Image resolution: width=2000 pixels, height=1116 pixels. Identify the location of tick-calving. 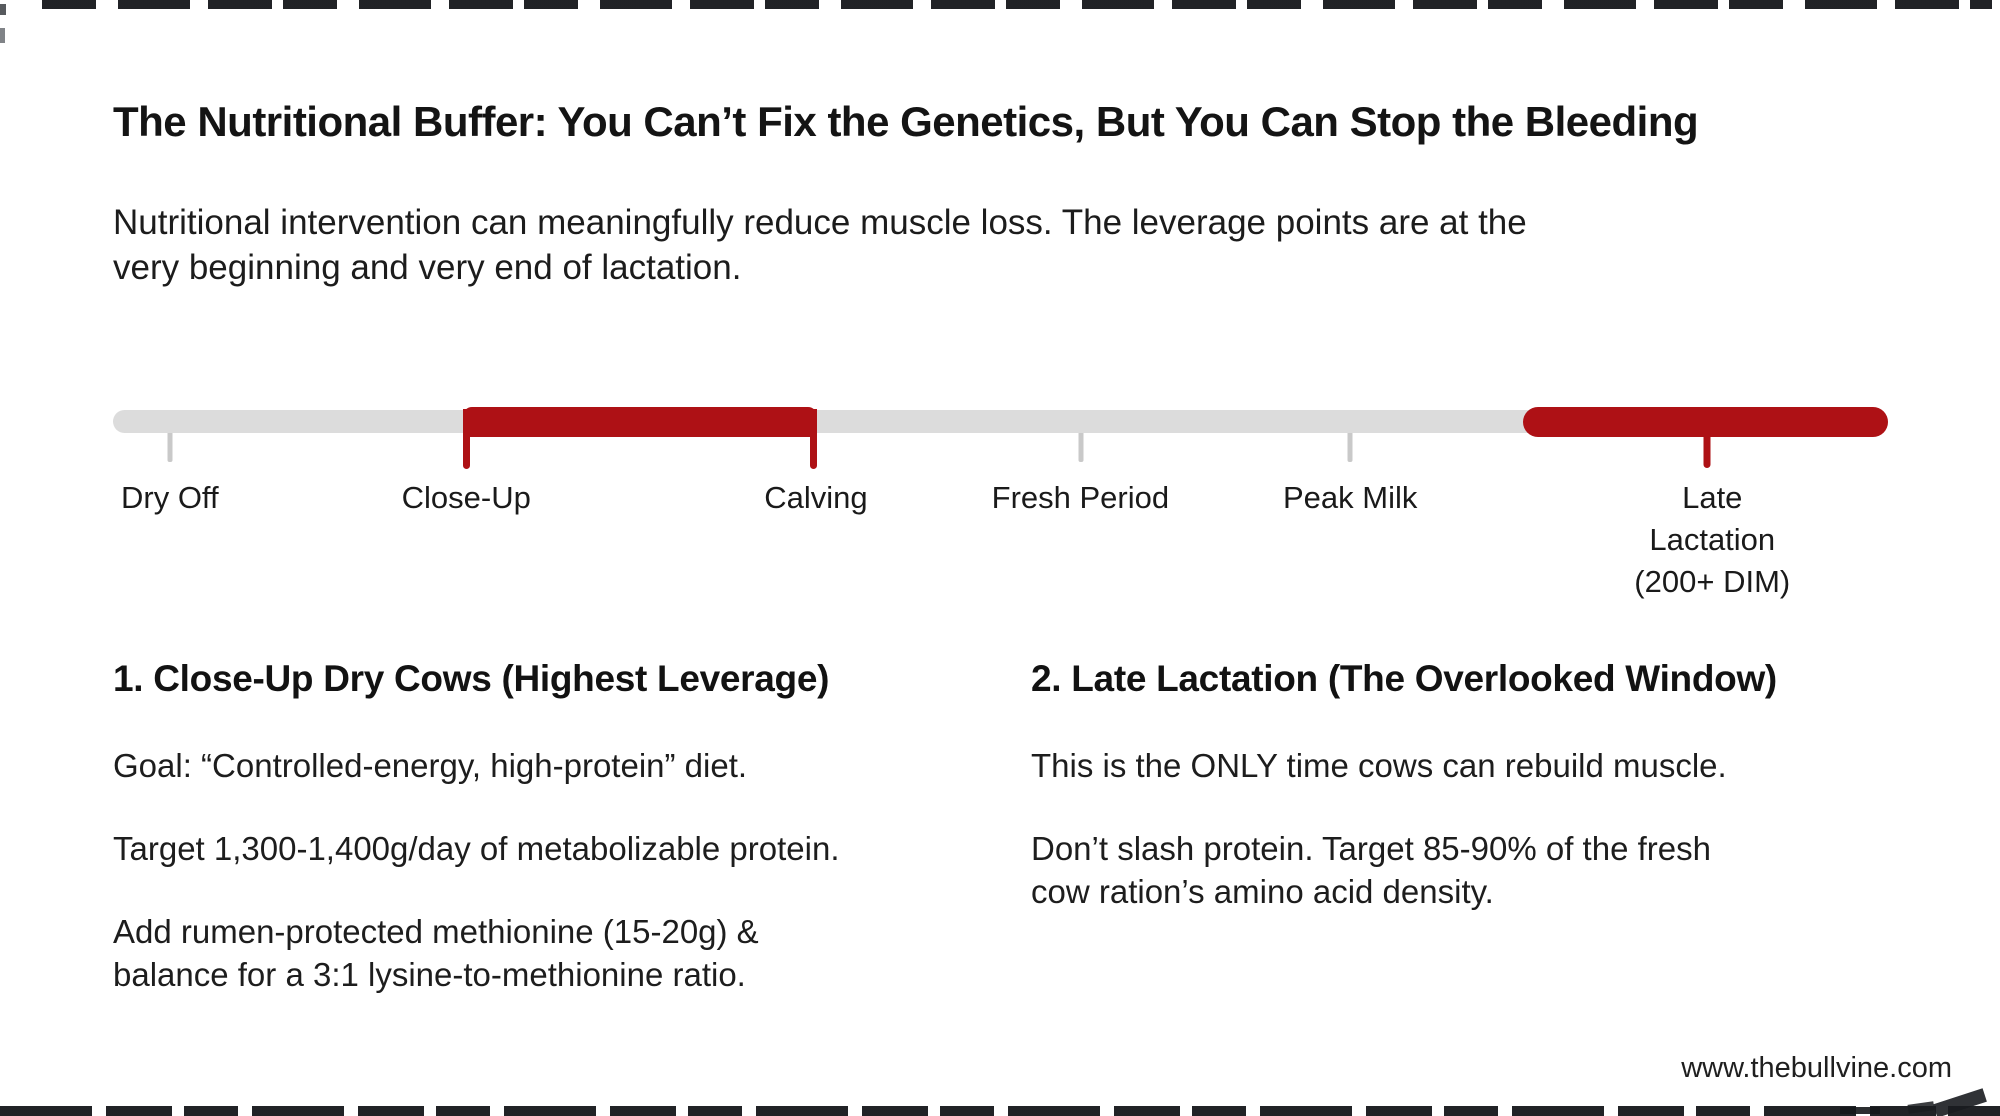
(813, 439).